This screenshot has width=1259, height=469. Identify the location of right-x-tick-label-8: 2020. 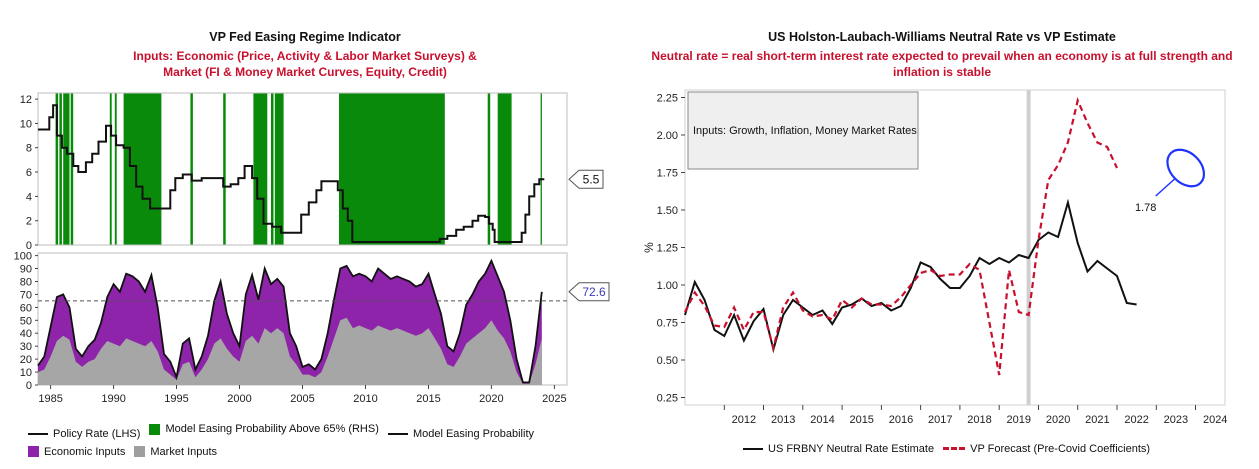
(1058, 420).